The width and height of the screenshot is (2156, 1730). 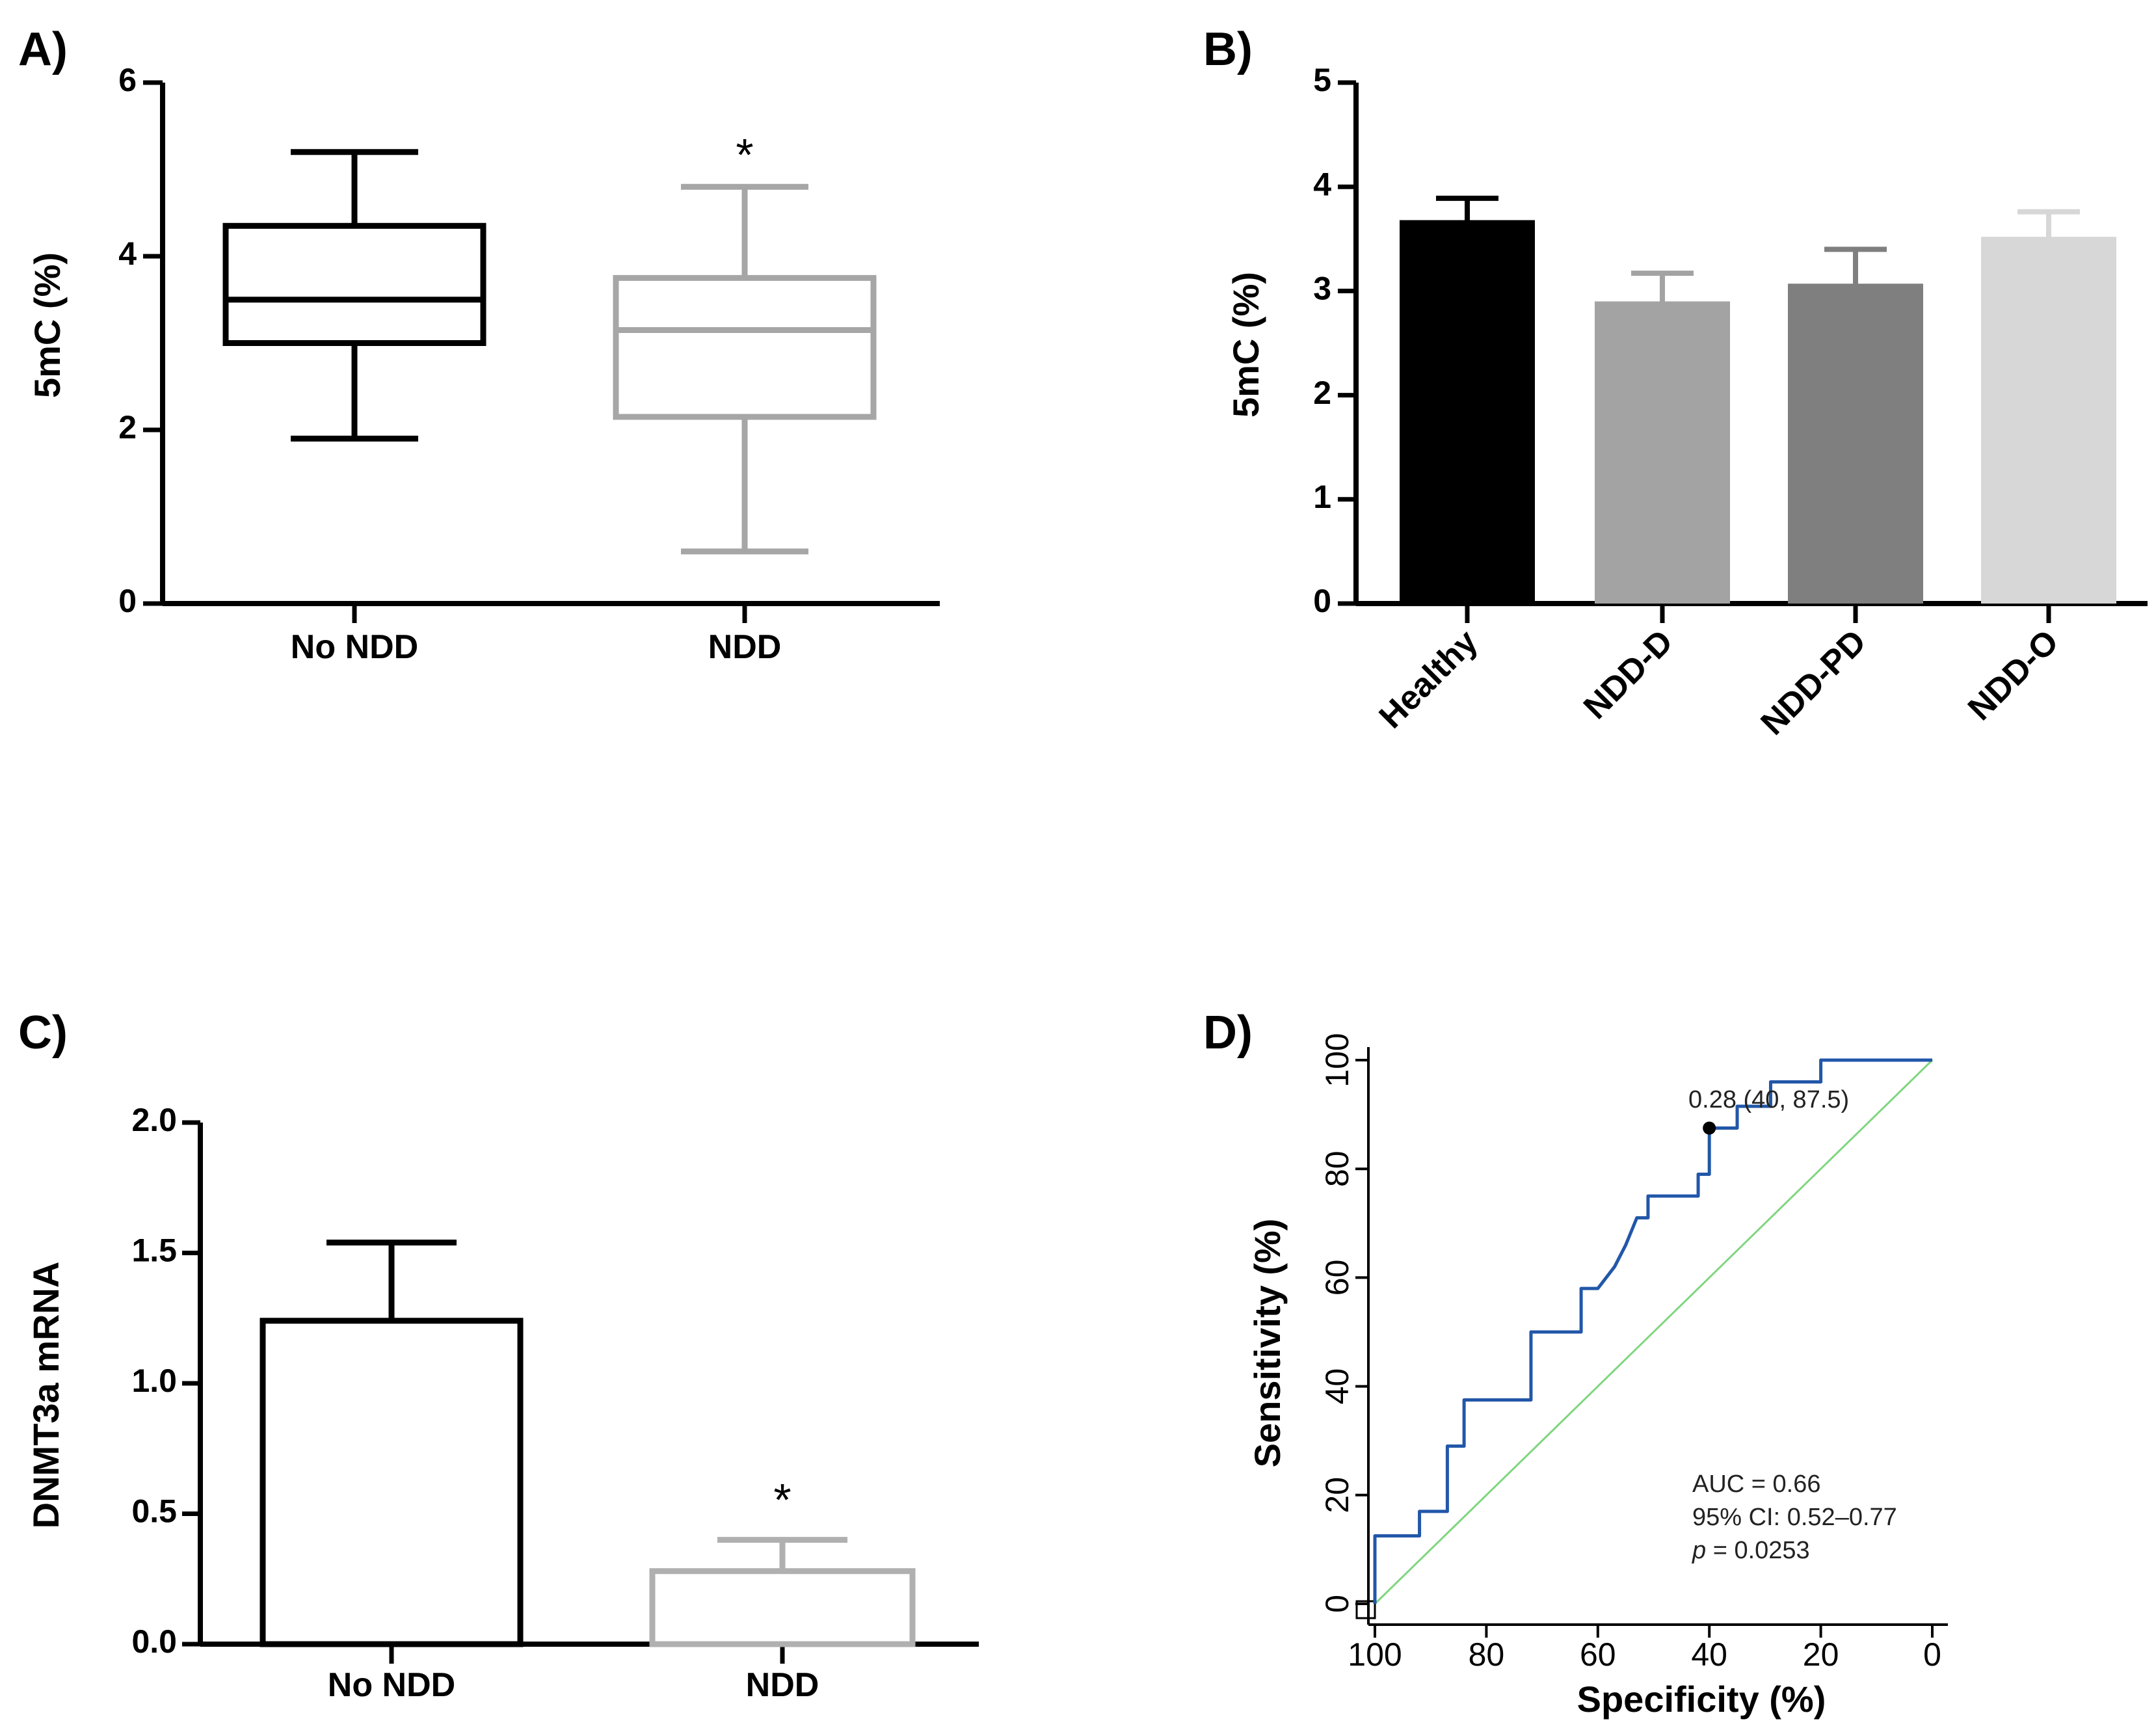 What do you see at coordinates (1699, 1550) in the screenshot?
I see `panel-d-p-symbol: p` at bounding box center [1699, 1550].